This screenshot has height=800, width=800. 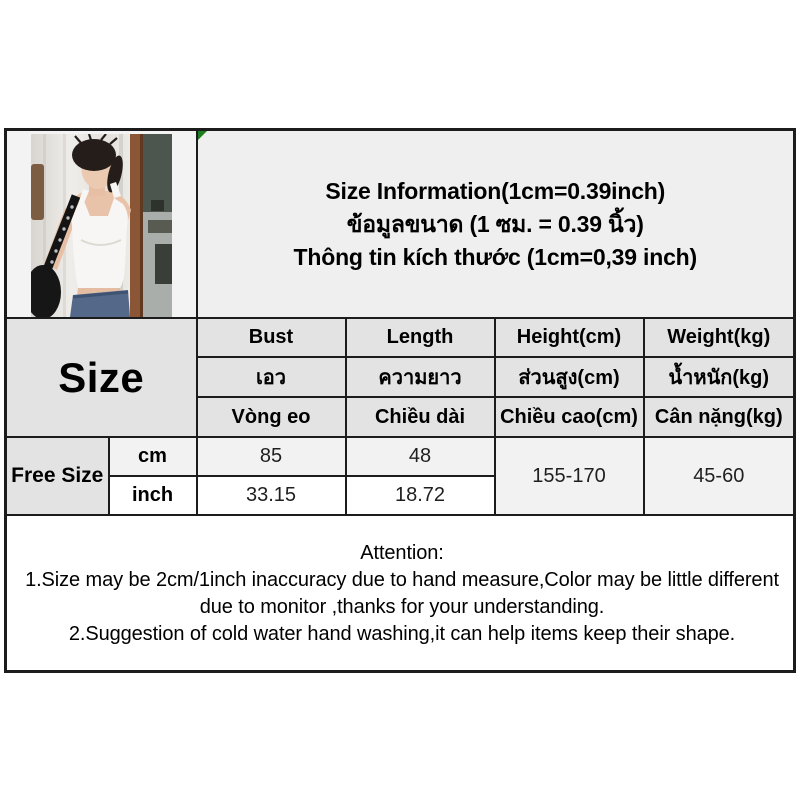 I want to click on model-photo, so click(x=101, y=225).